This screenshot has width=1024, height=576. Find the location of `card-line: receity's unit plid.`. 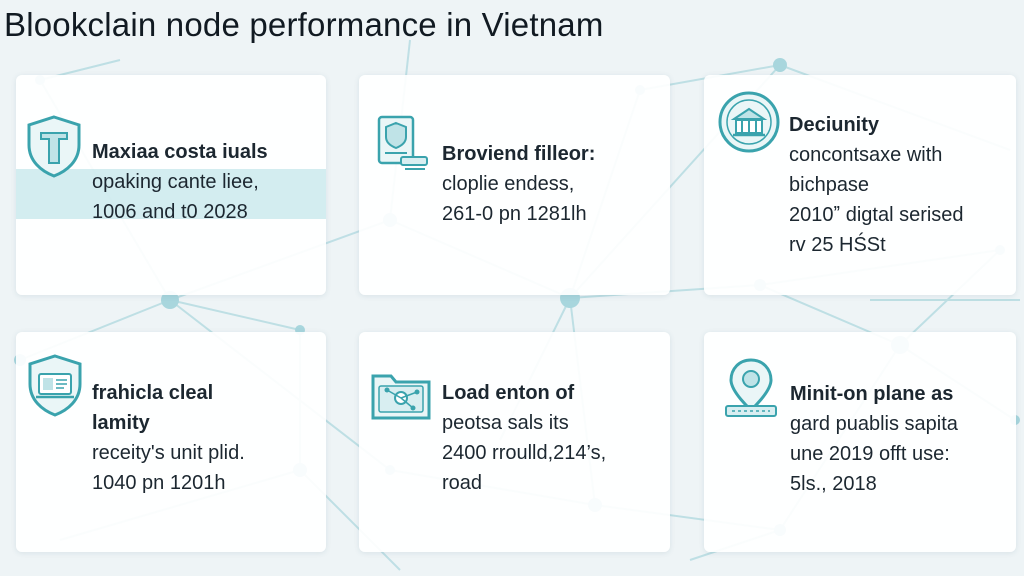

card-line: receity's unit plid. is located at coordinates (168, 453).